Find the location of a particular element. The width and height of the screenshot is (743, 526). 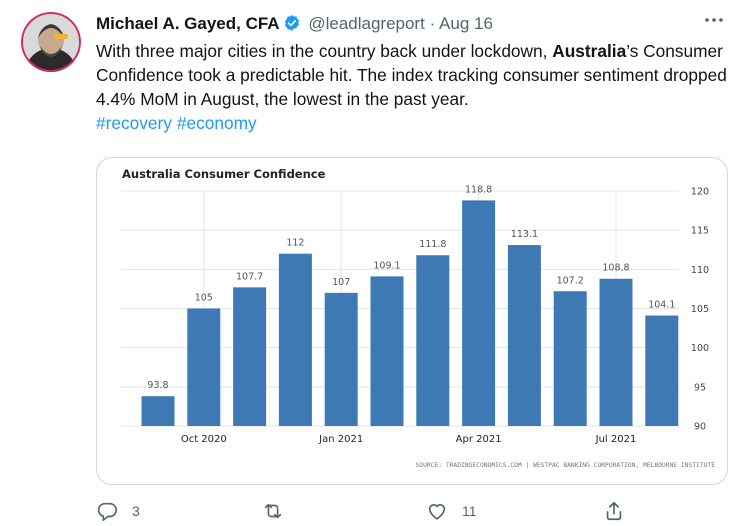

tweet-text-bold: Australia is located at coordinates (589, 51).